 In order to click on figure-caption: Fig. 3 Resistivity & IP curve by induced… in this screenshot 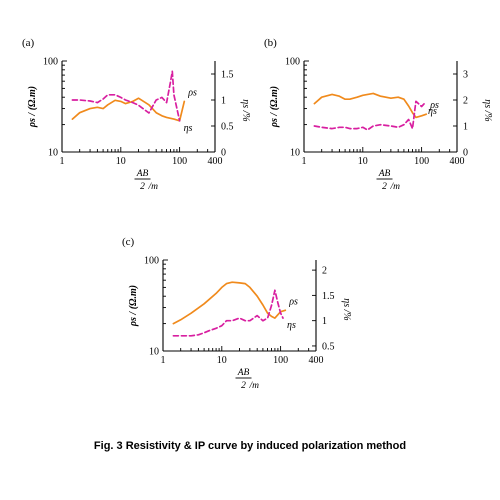, I will do `click(250, 446)`.